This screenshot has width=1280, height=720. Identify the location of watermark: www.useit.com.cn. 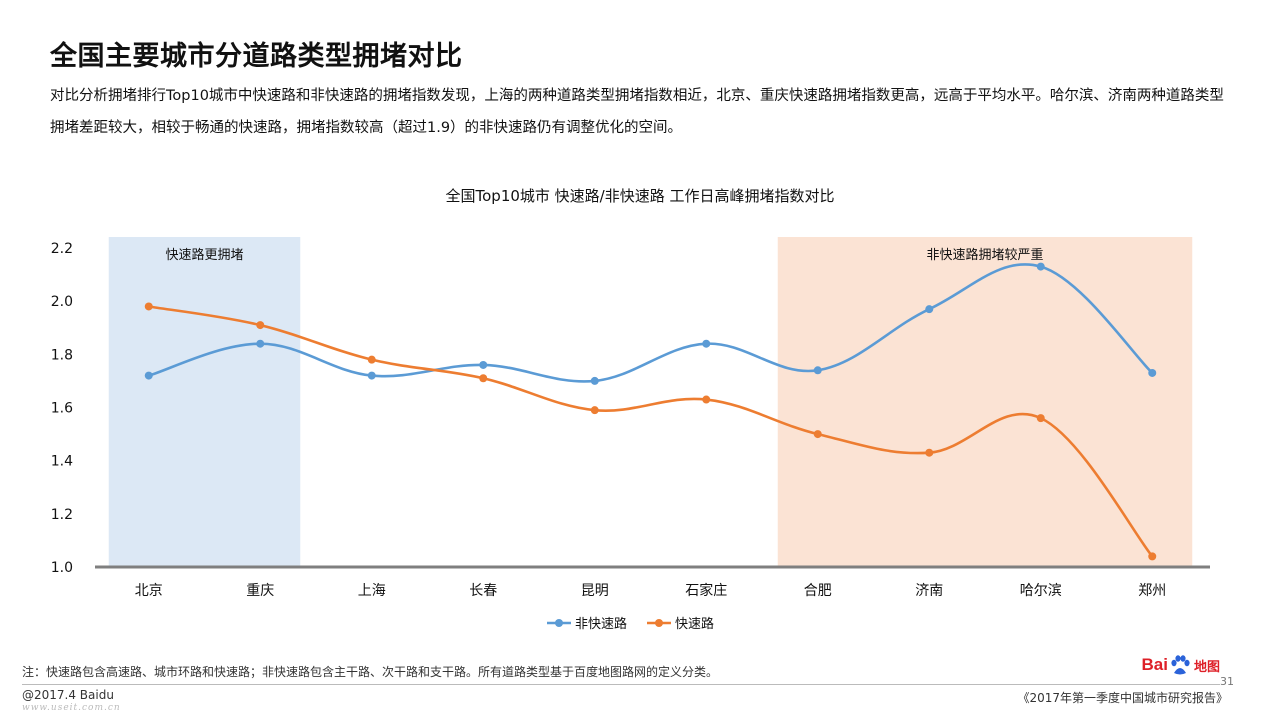
(71, 708).